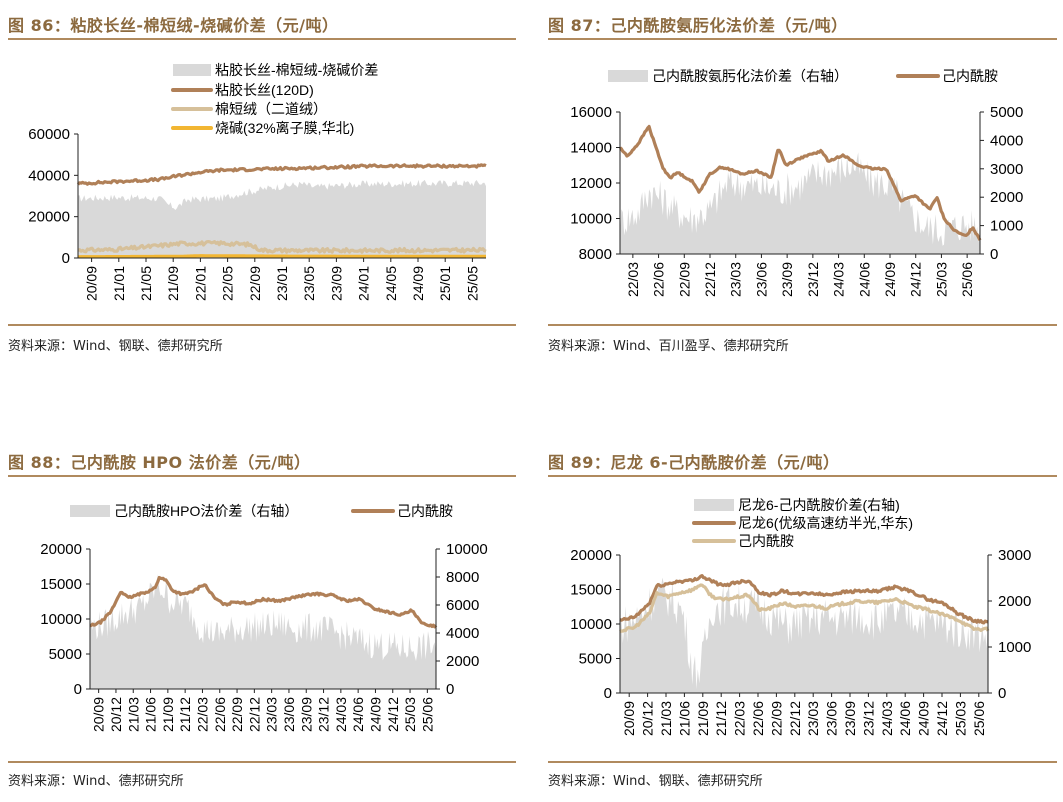 Image resolution: width=1063 pixels, height=802 pixels. Describe the element at coordinates (173, 25) in the screenshot. I see `chart-title: 图 86：粘胶长丝-棉短绒-烧碱价差（元/吨）` at that location.